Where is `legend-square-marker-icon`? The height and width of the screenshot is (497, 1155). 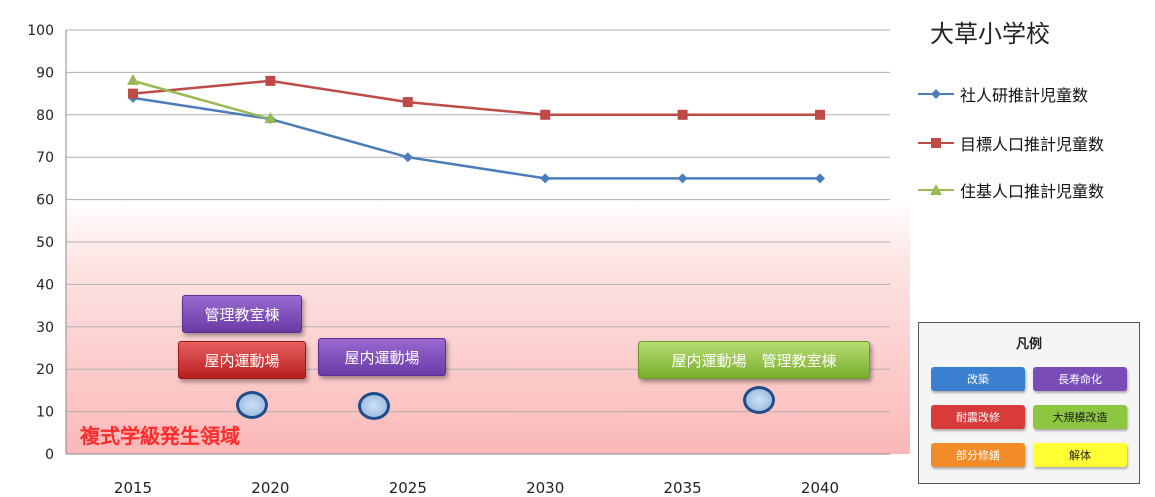
legend-square-marker-icon is located at coordinates (936, 143).